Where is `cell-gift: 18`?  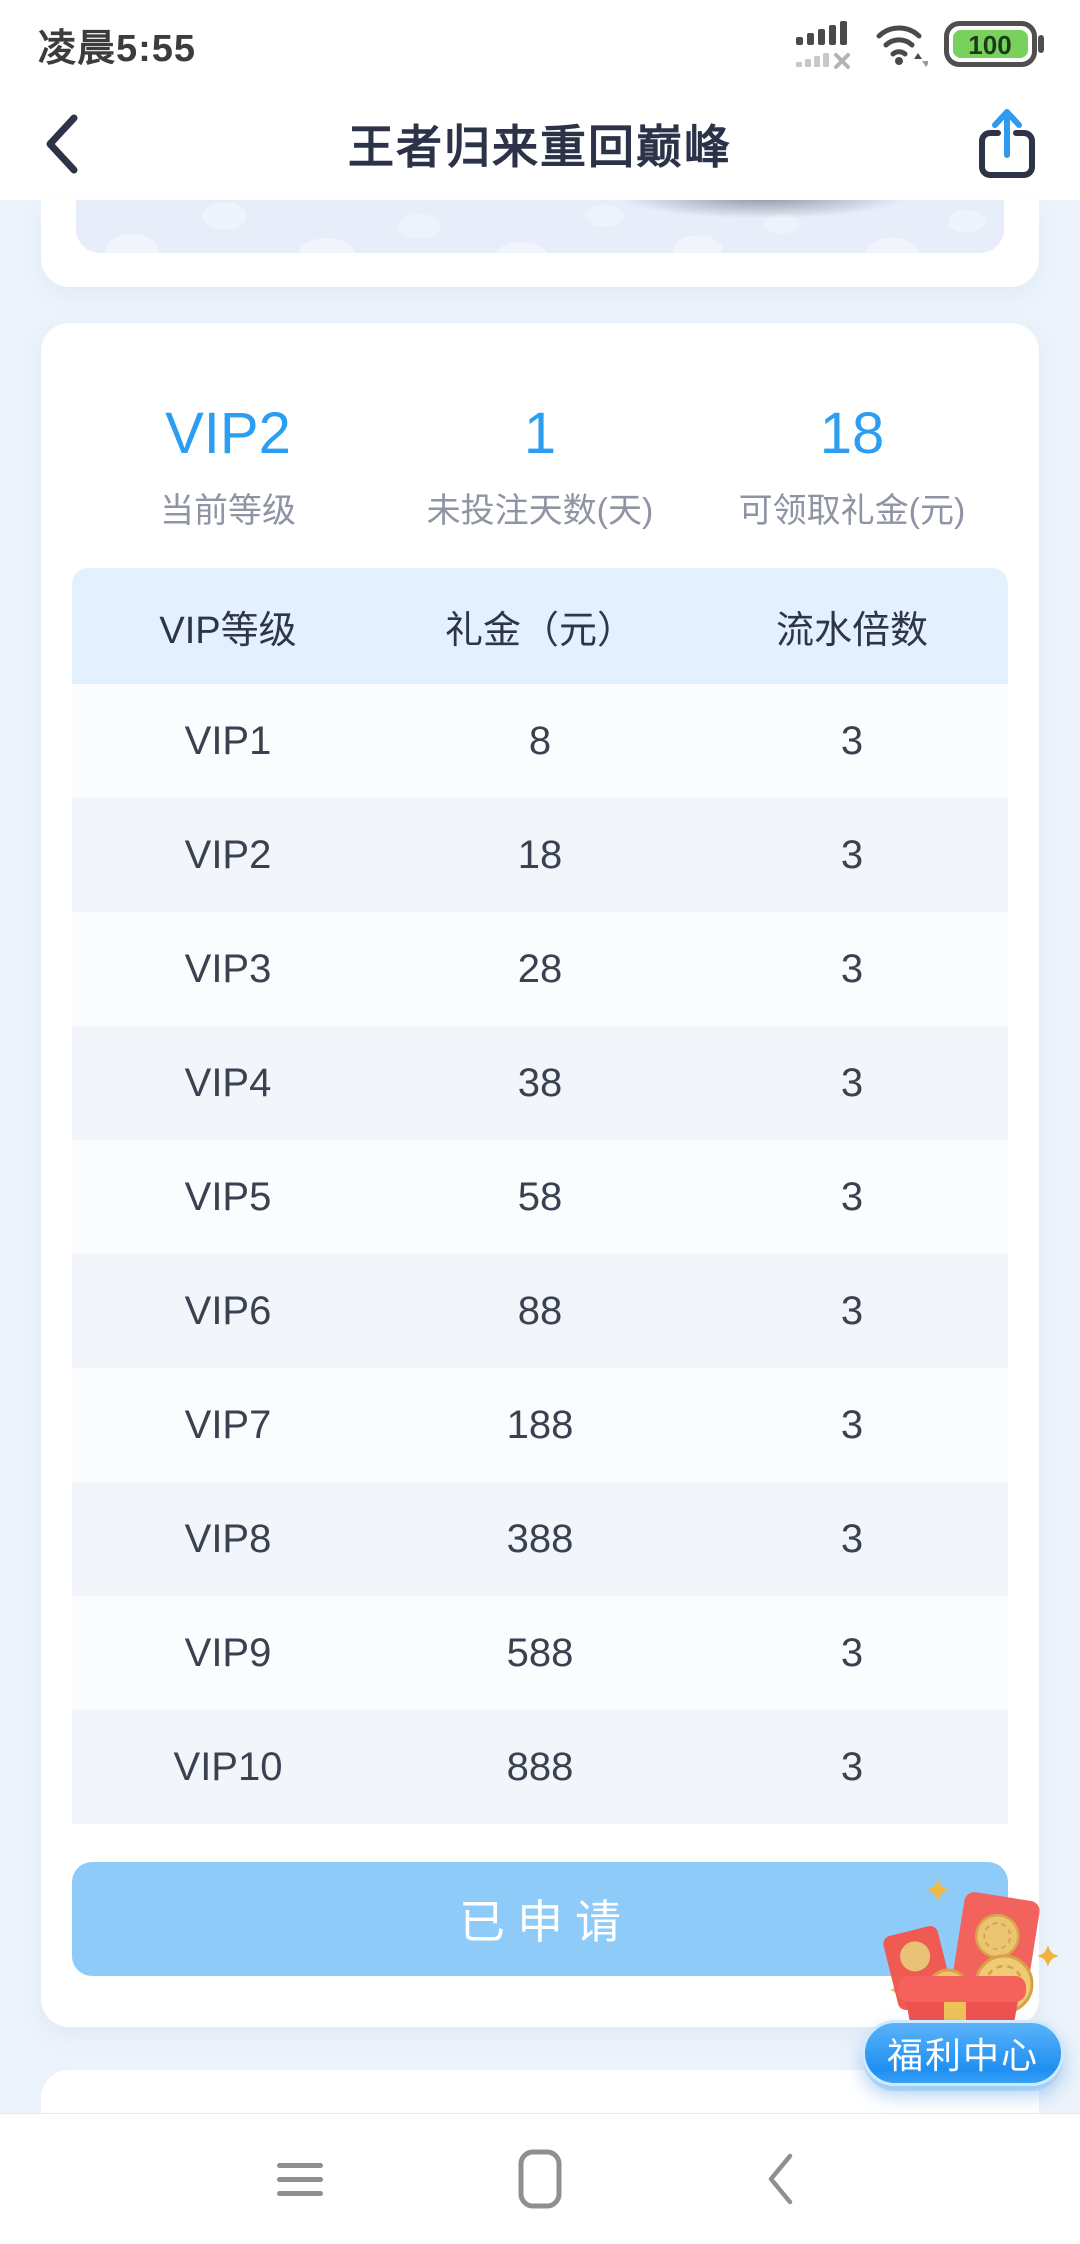
cell-gift: 18 is located at coordinates (540, 854).